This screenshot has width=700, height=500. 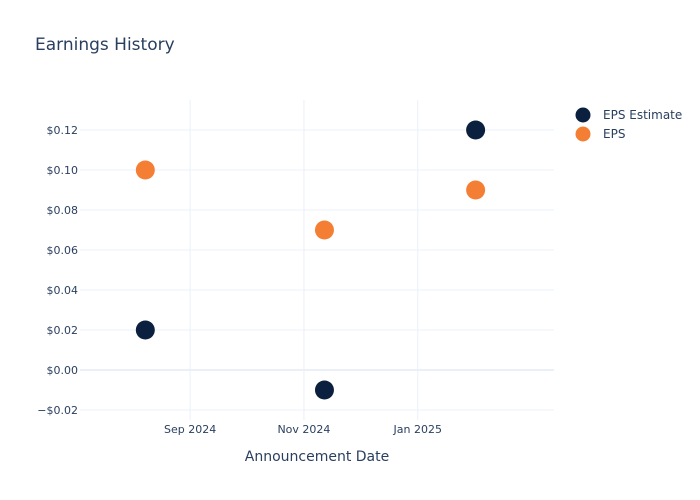 I want to click on x-axis-title: Announcement Date, so click(x=317, y=457).